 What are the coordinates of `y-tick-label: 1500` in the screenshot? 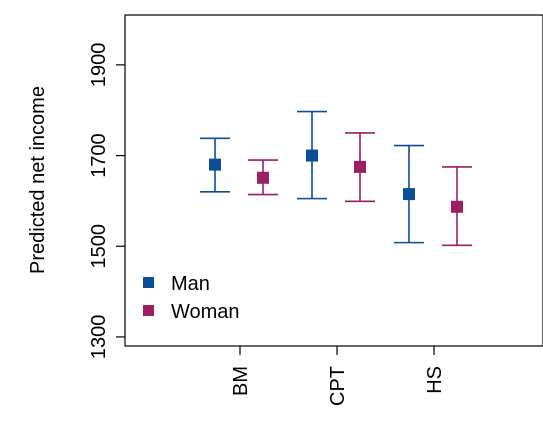 It's located at (99, 246).